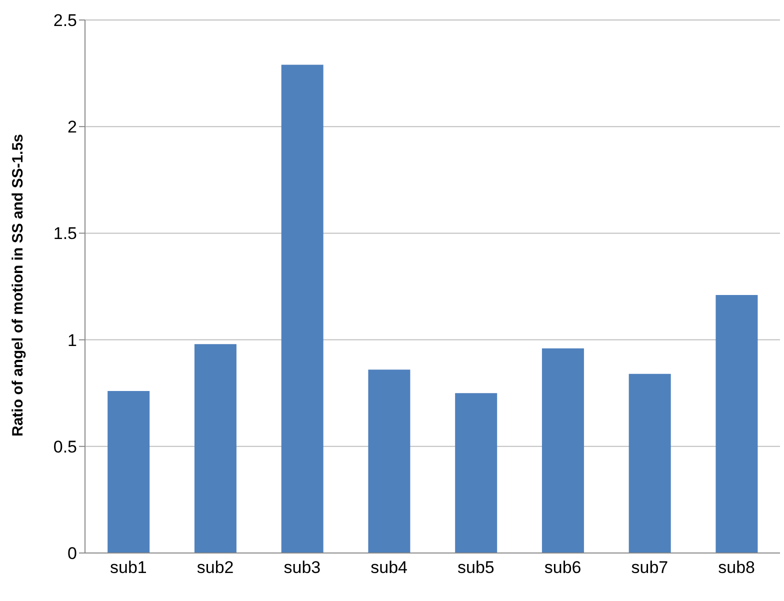 This screenshot has width=784, height=601. Describe the element at coordinates (736, 568) in the screenshot. I see `x-tick-label: sub8` at that location.